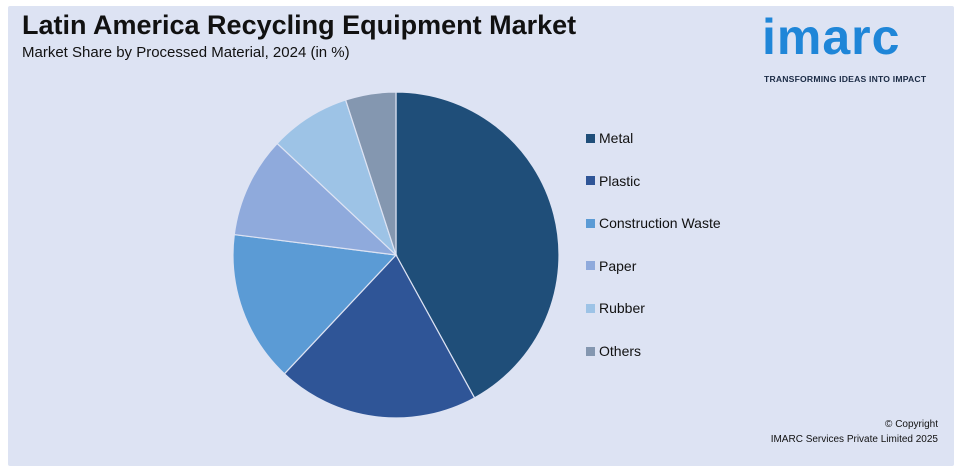  I want to click on legend-label: Metal, so click(616, 138).